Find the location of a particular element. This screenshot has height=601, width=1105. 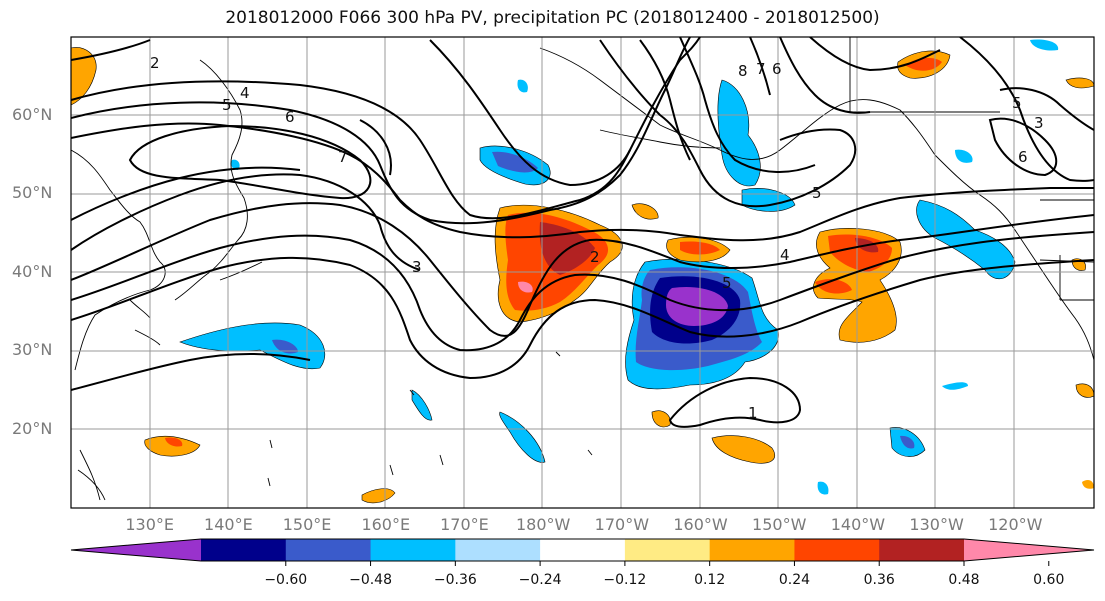

lon-label: 160°W is located at coordinates (700, 524).